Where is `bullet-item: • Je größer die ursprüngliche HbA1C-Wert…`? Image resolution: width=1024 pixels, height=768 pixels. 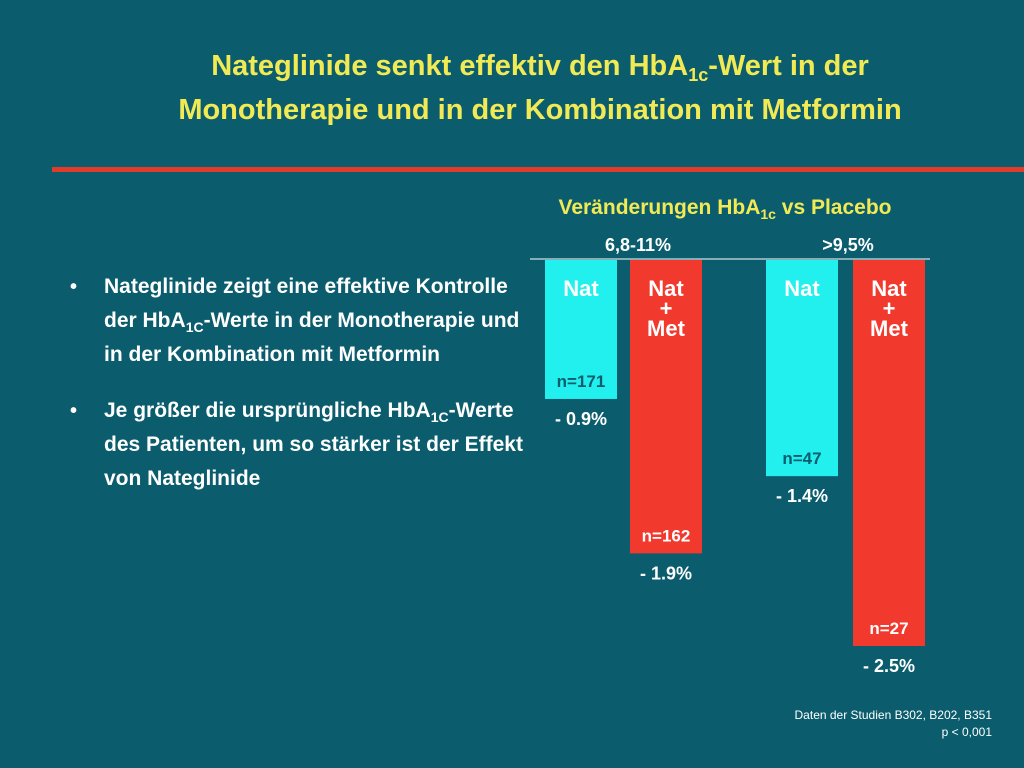 bullet-item: • Je größer die ursprüngliche HbA1C-Wert… is located at coordinates (299, 445).